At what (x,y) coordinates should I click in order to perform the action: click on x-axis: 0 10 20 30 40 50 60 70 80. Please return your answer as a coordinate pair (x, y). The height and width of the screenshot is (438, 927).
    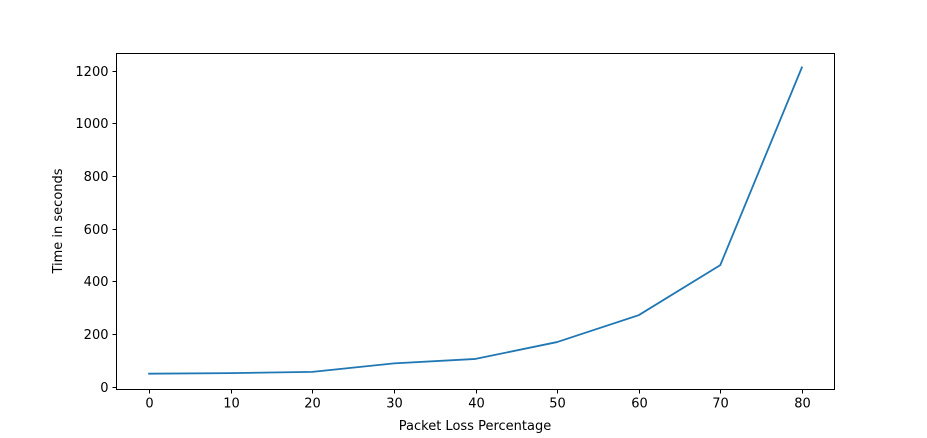
    Looking at the image, I should click on (478, 400).